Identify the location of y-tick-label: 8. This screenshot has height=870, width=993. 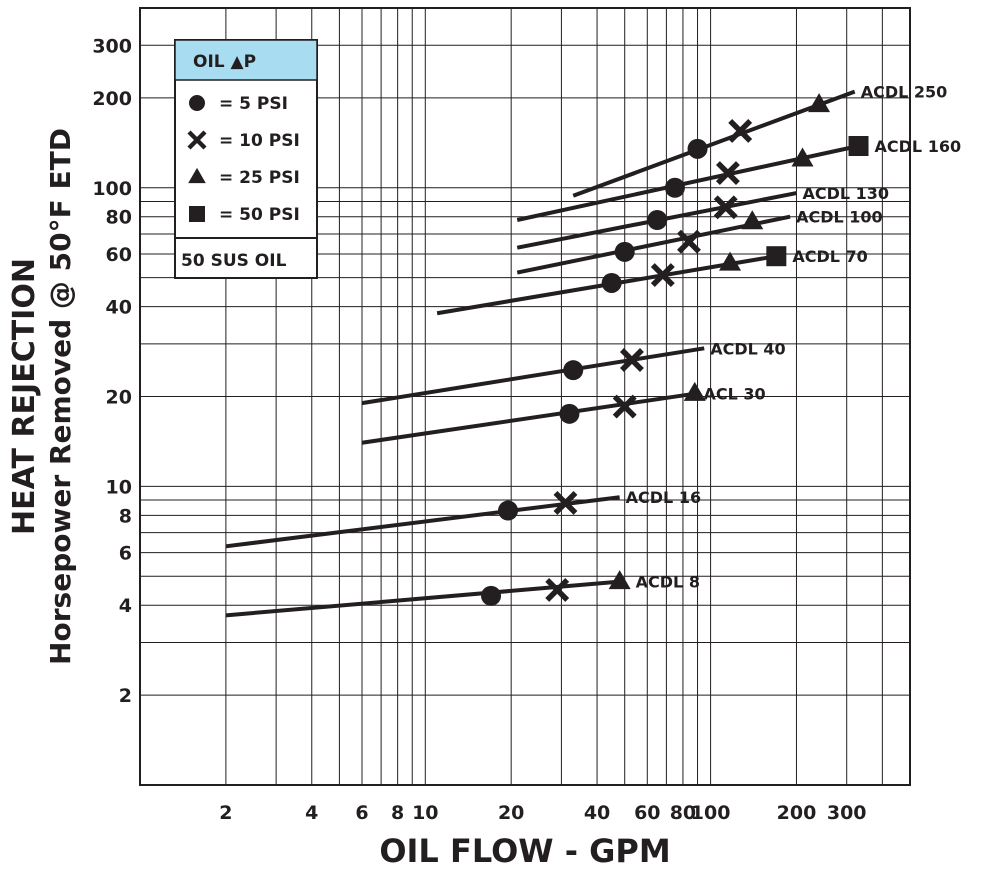
(125, 516).